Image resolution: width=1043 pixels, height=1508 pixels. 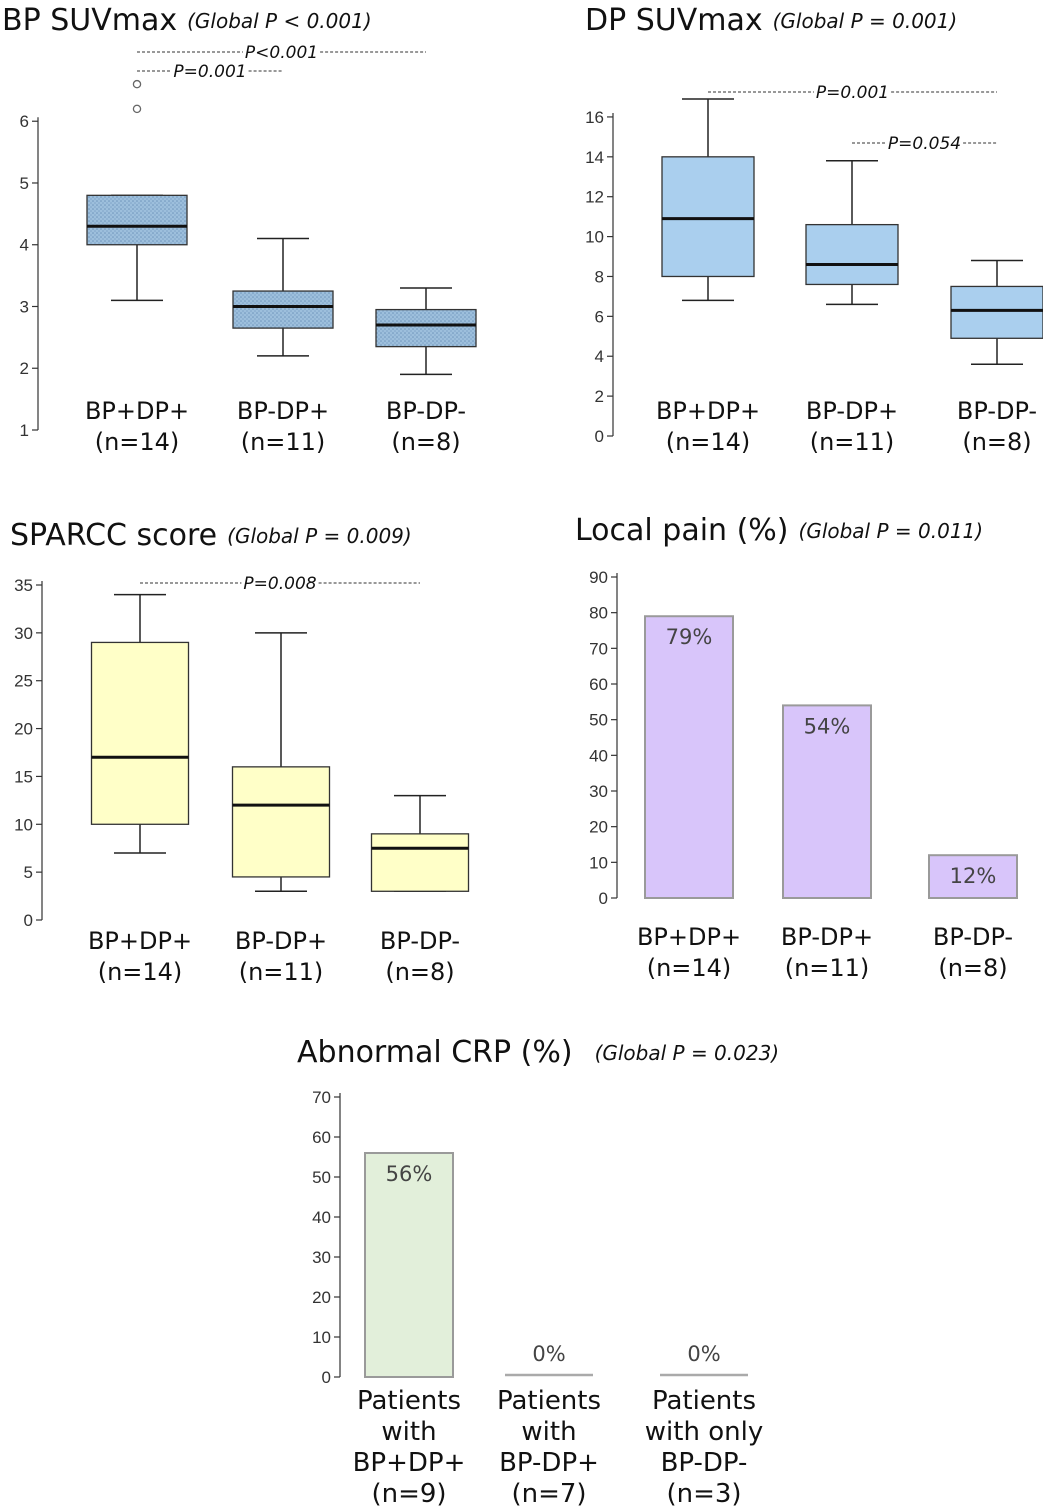 I want to click on bar-value-label: 79%, so click(x=689, y=637).